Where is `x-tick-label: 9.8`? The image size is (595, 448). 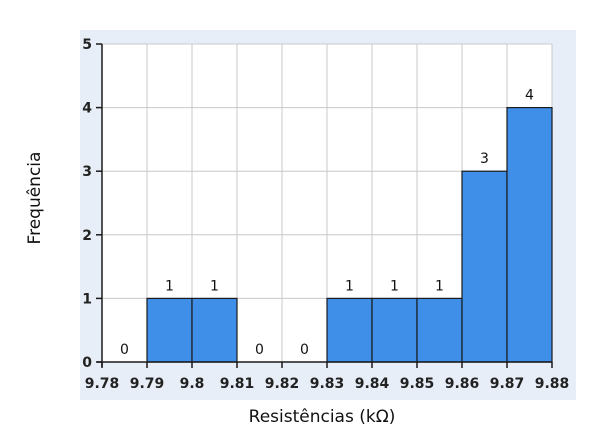 x-tick-label: 9.8 is located at coordinates (192, 384).